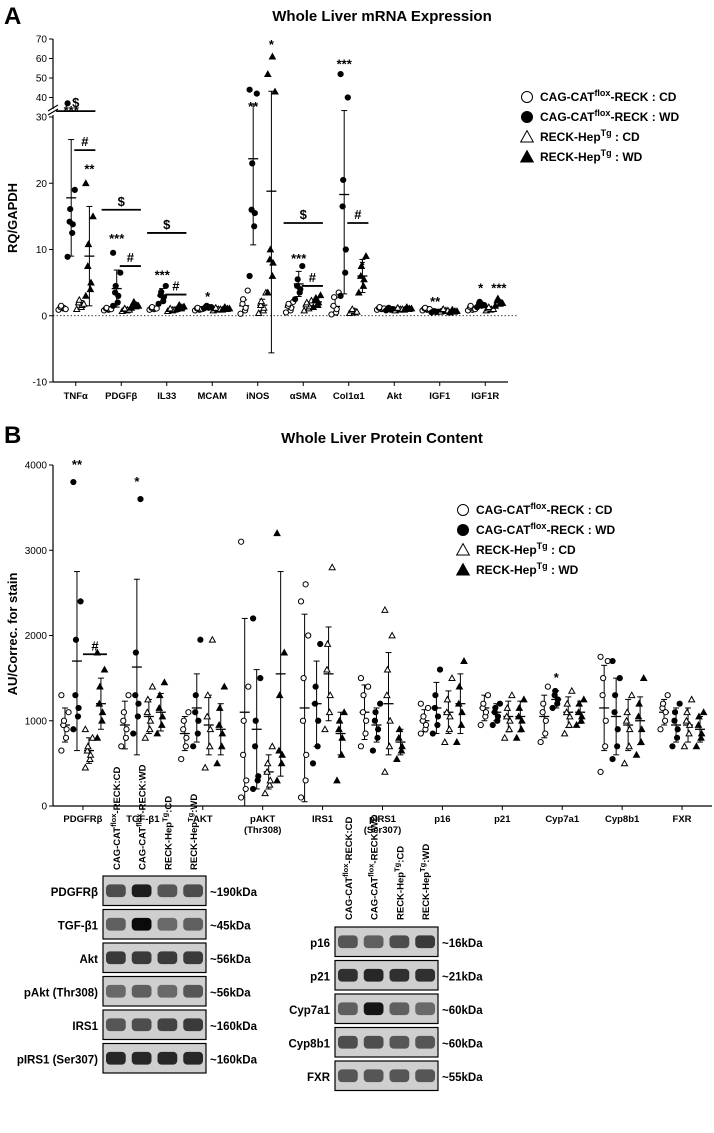 The width and height of the screenshot is (714, 1133). Describe the element at coordinates (382, 438) in the screenshot. I see `panel-b-title: Whole Liver Protein Content` at that location.